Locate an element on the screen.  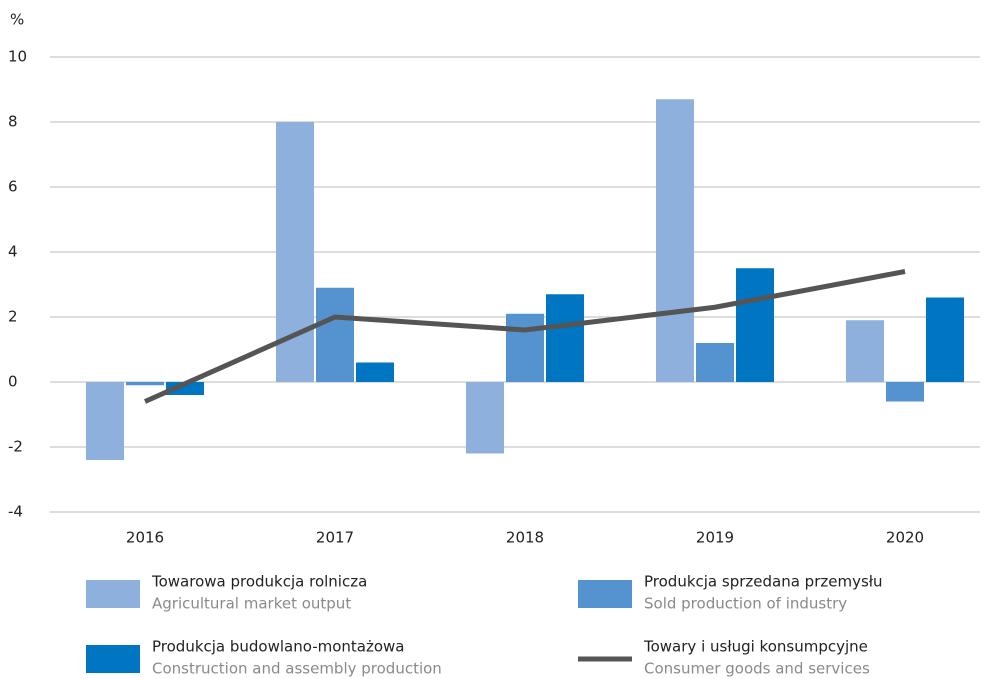
legend-label: Towarowa produkcja rolnicza is located at coordinates (259, 582).